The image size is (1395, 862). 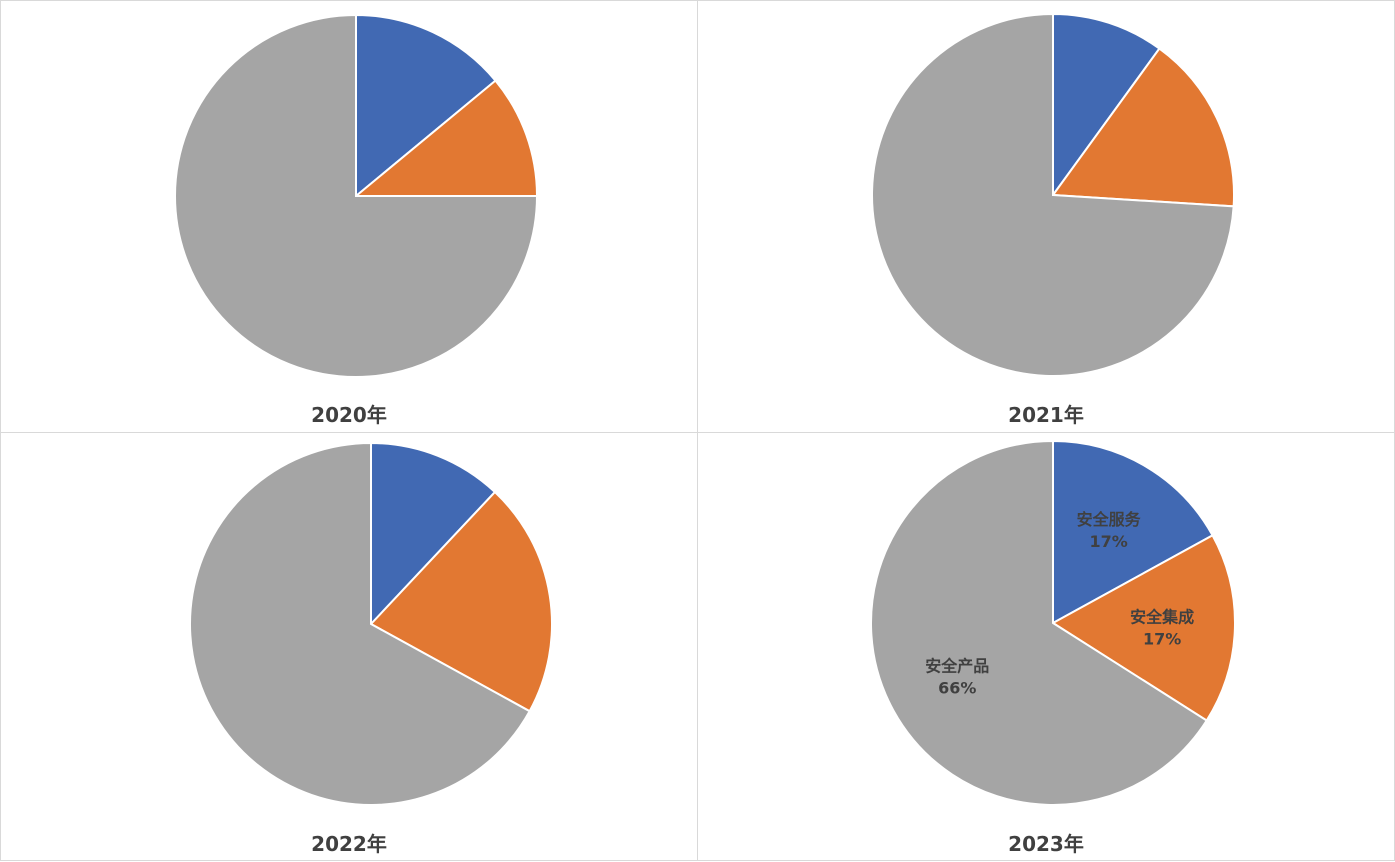 What do you see at coordinates (957, 688) in the screenshot?
I see `slice-label-percent: 66%` at bounding box center [957, 688].